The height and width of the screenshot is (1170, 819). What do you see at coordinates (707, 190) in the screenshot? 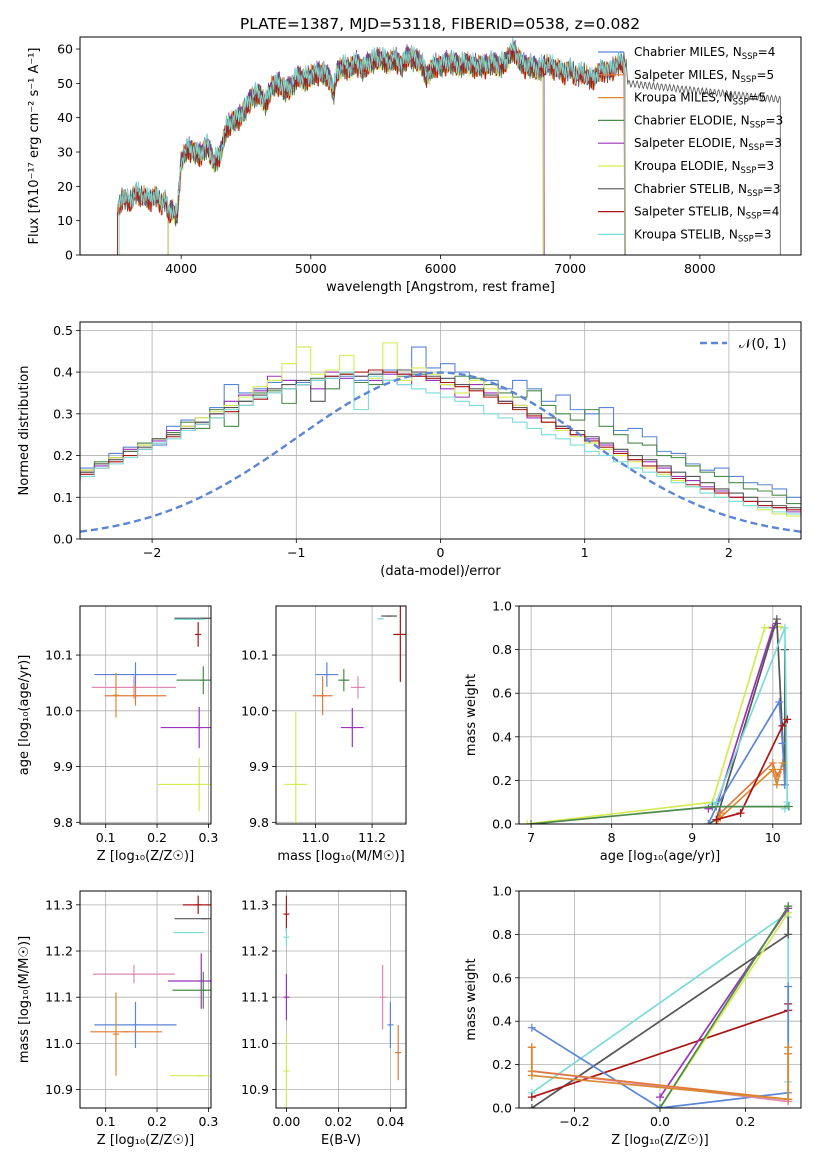
I see `legend-entry: Chabrier STELIB, NSSP=3` at bounding box center [707, 190].